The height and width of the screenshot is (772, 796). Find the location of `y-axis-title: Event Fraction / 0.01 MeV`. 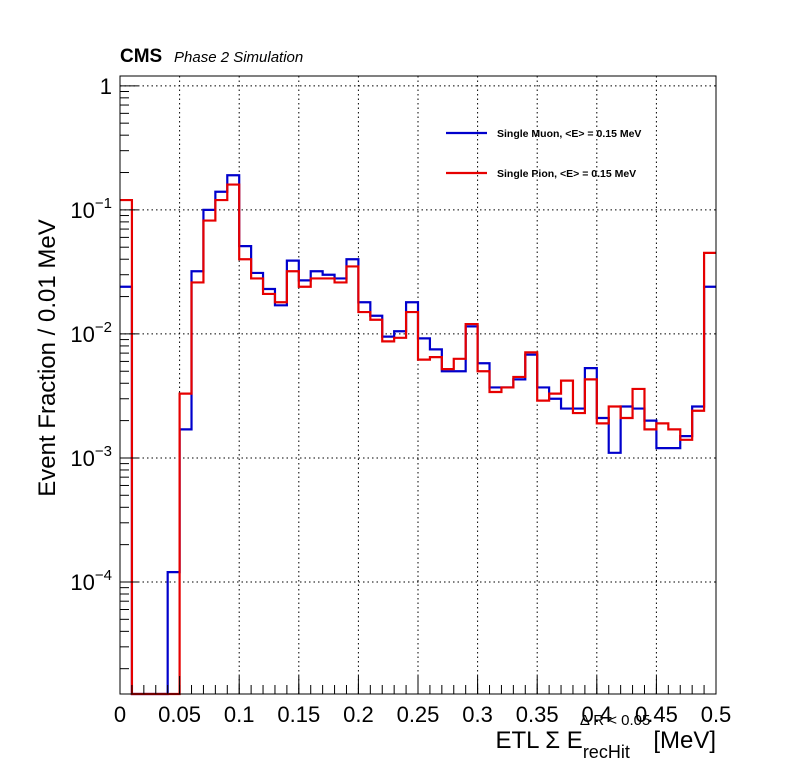

y-axis-title: Event Fraction / 0.01 MeV is located at coordinates (47, 357).